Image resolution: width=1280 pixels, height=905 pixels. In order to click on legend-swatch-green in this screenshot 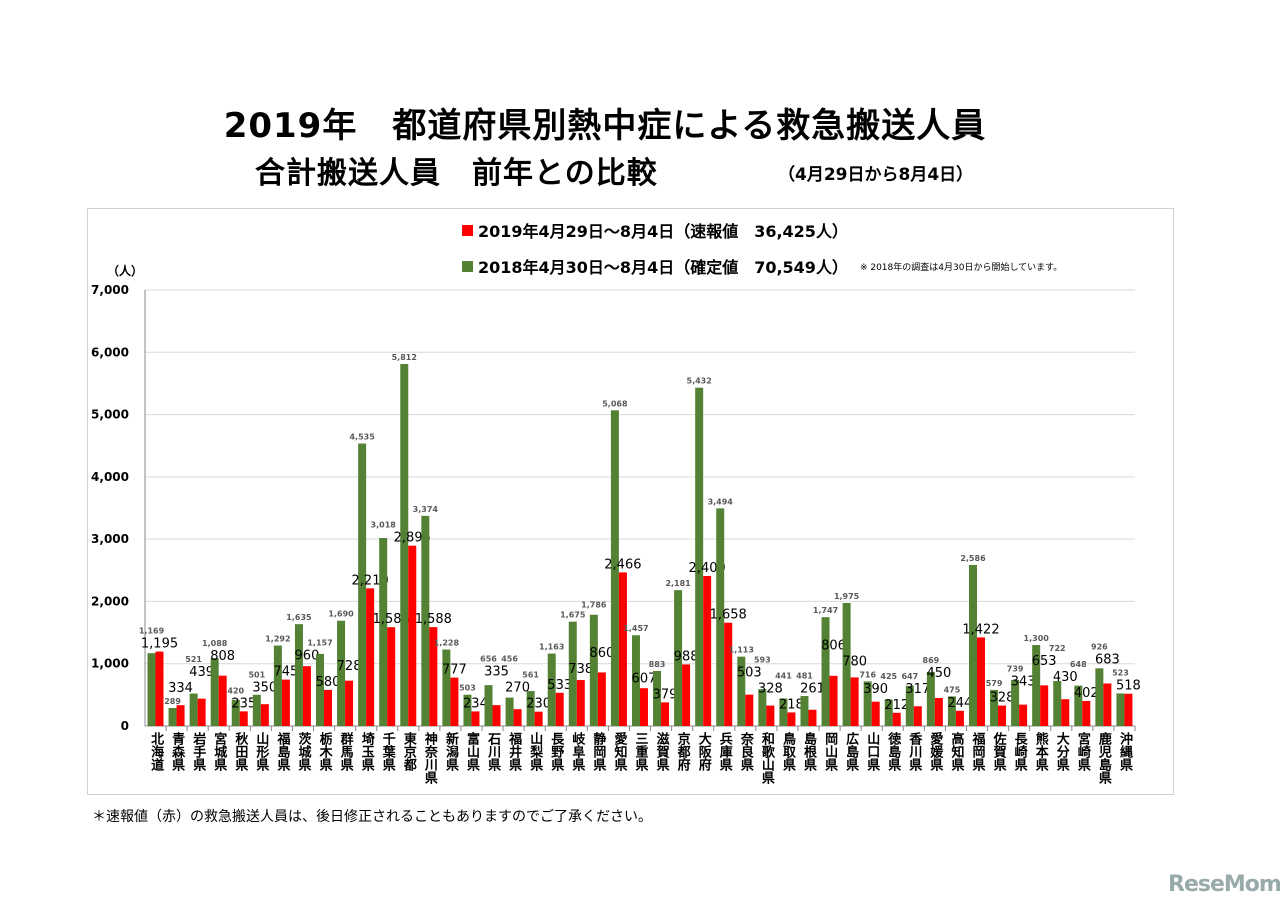, I will do `click(467, 266)`.